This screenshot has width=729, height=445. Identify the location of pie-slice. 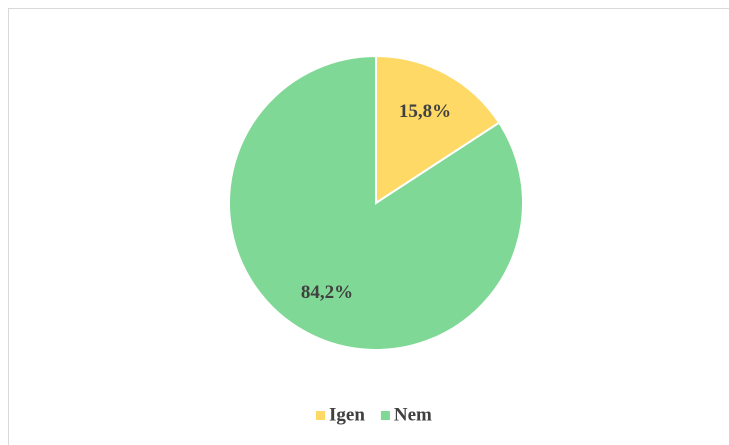
(438, 129).